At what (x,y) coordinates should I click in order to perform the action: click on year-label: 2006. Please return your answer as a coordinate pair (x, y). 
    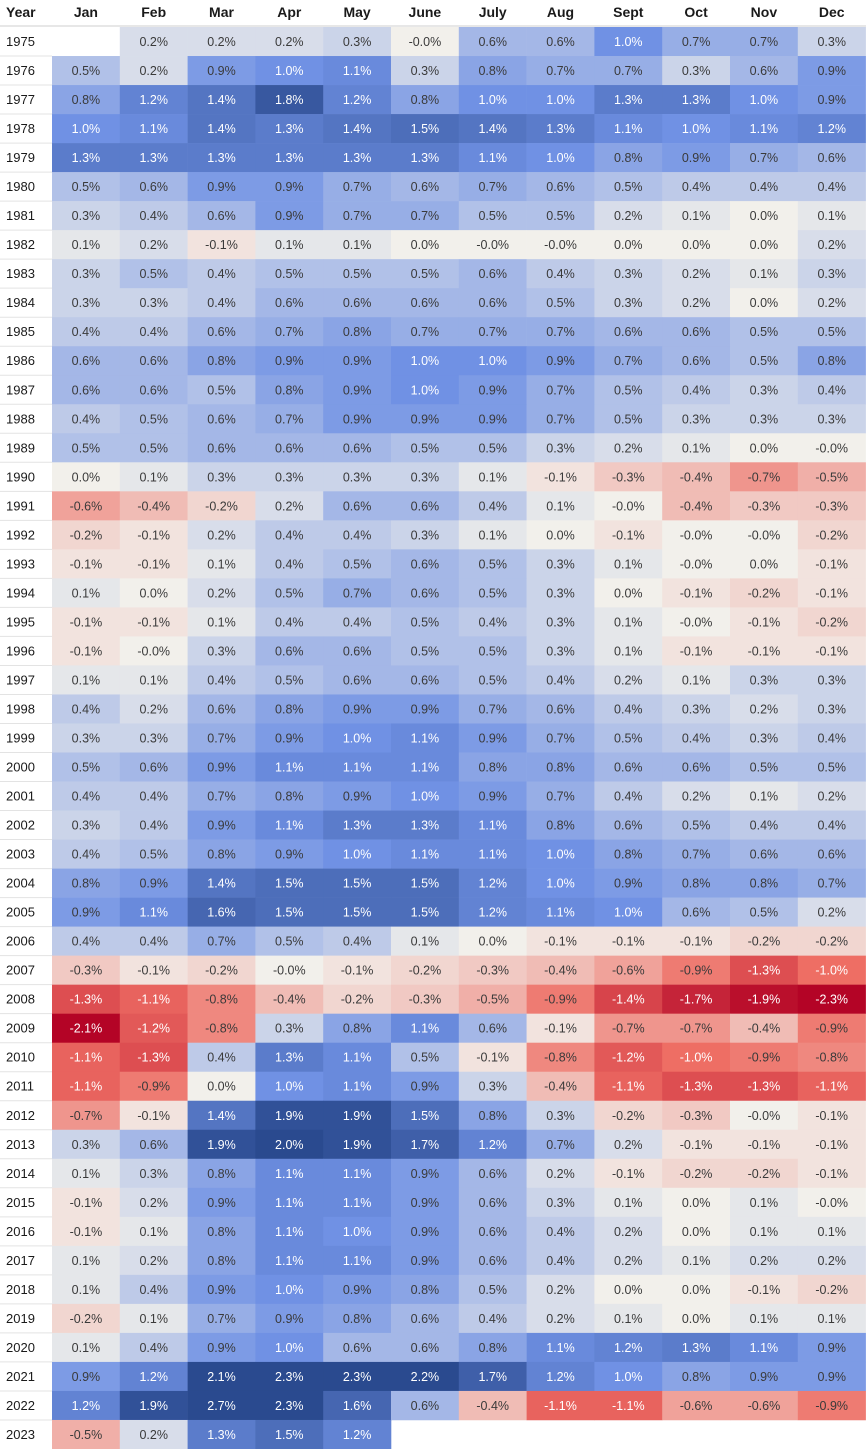
    Looking at the image, I should click on (20, 941).